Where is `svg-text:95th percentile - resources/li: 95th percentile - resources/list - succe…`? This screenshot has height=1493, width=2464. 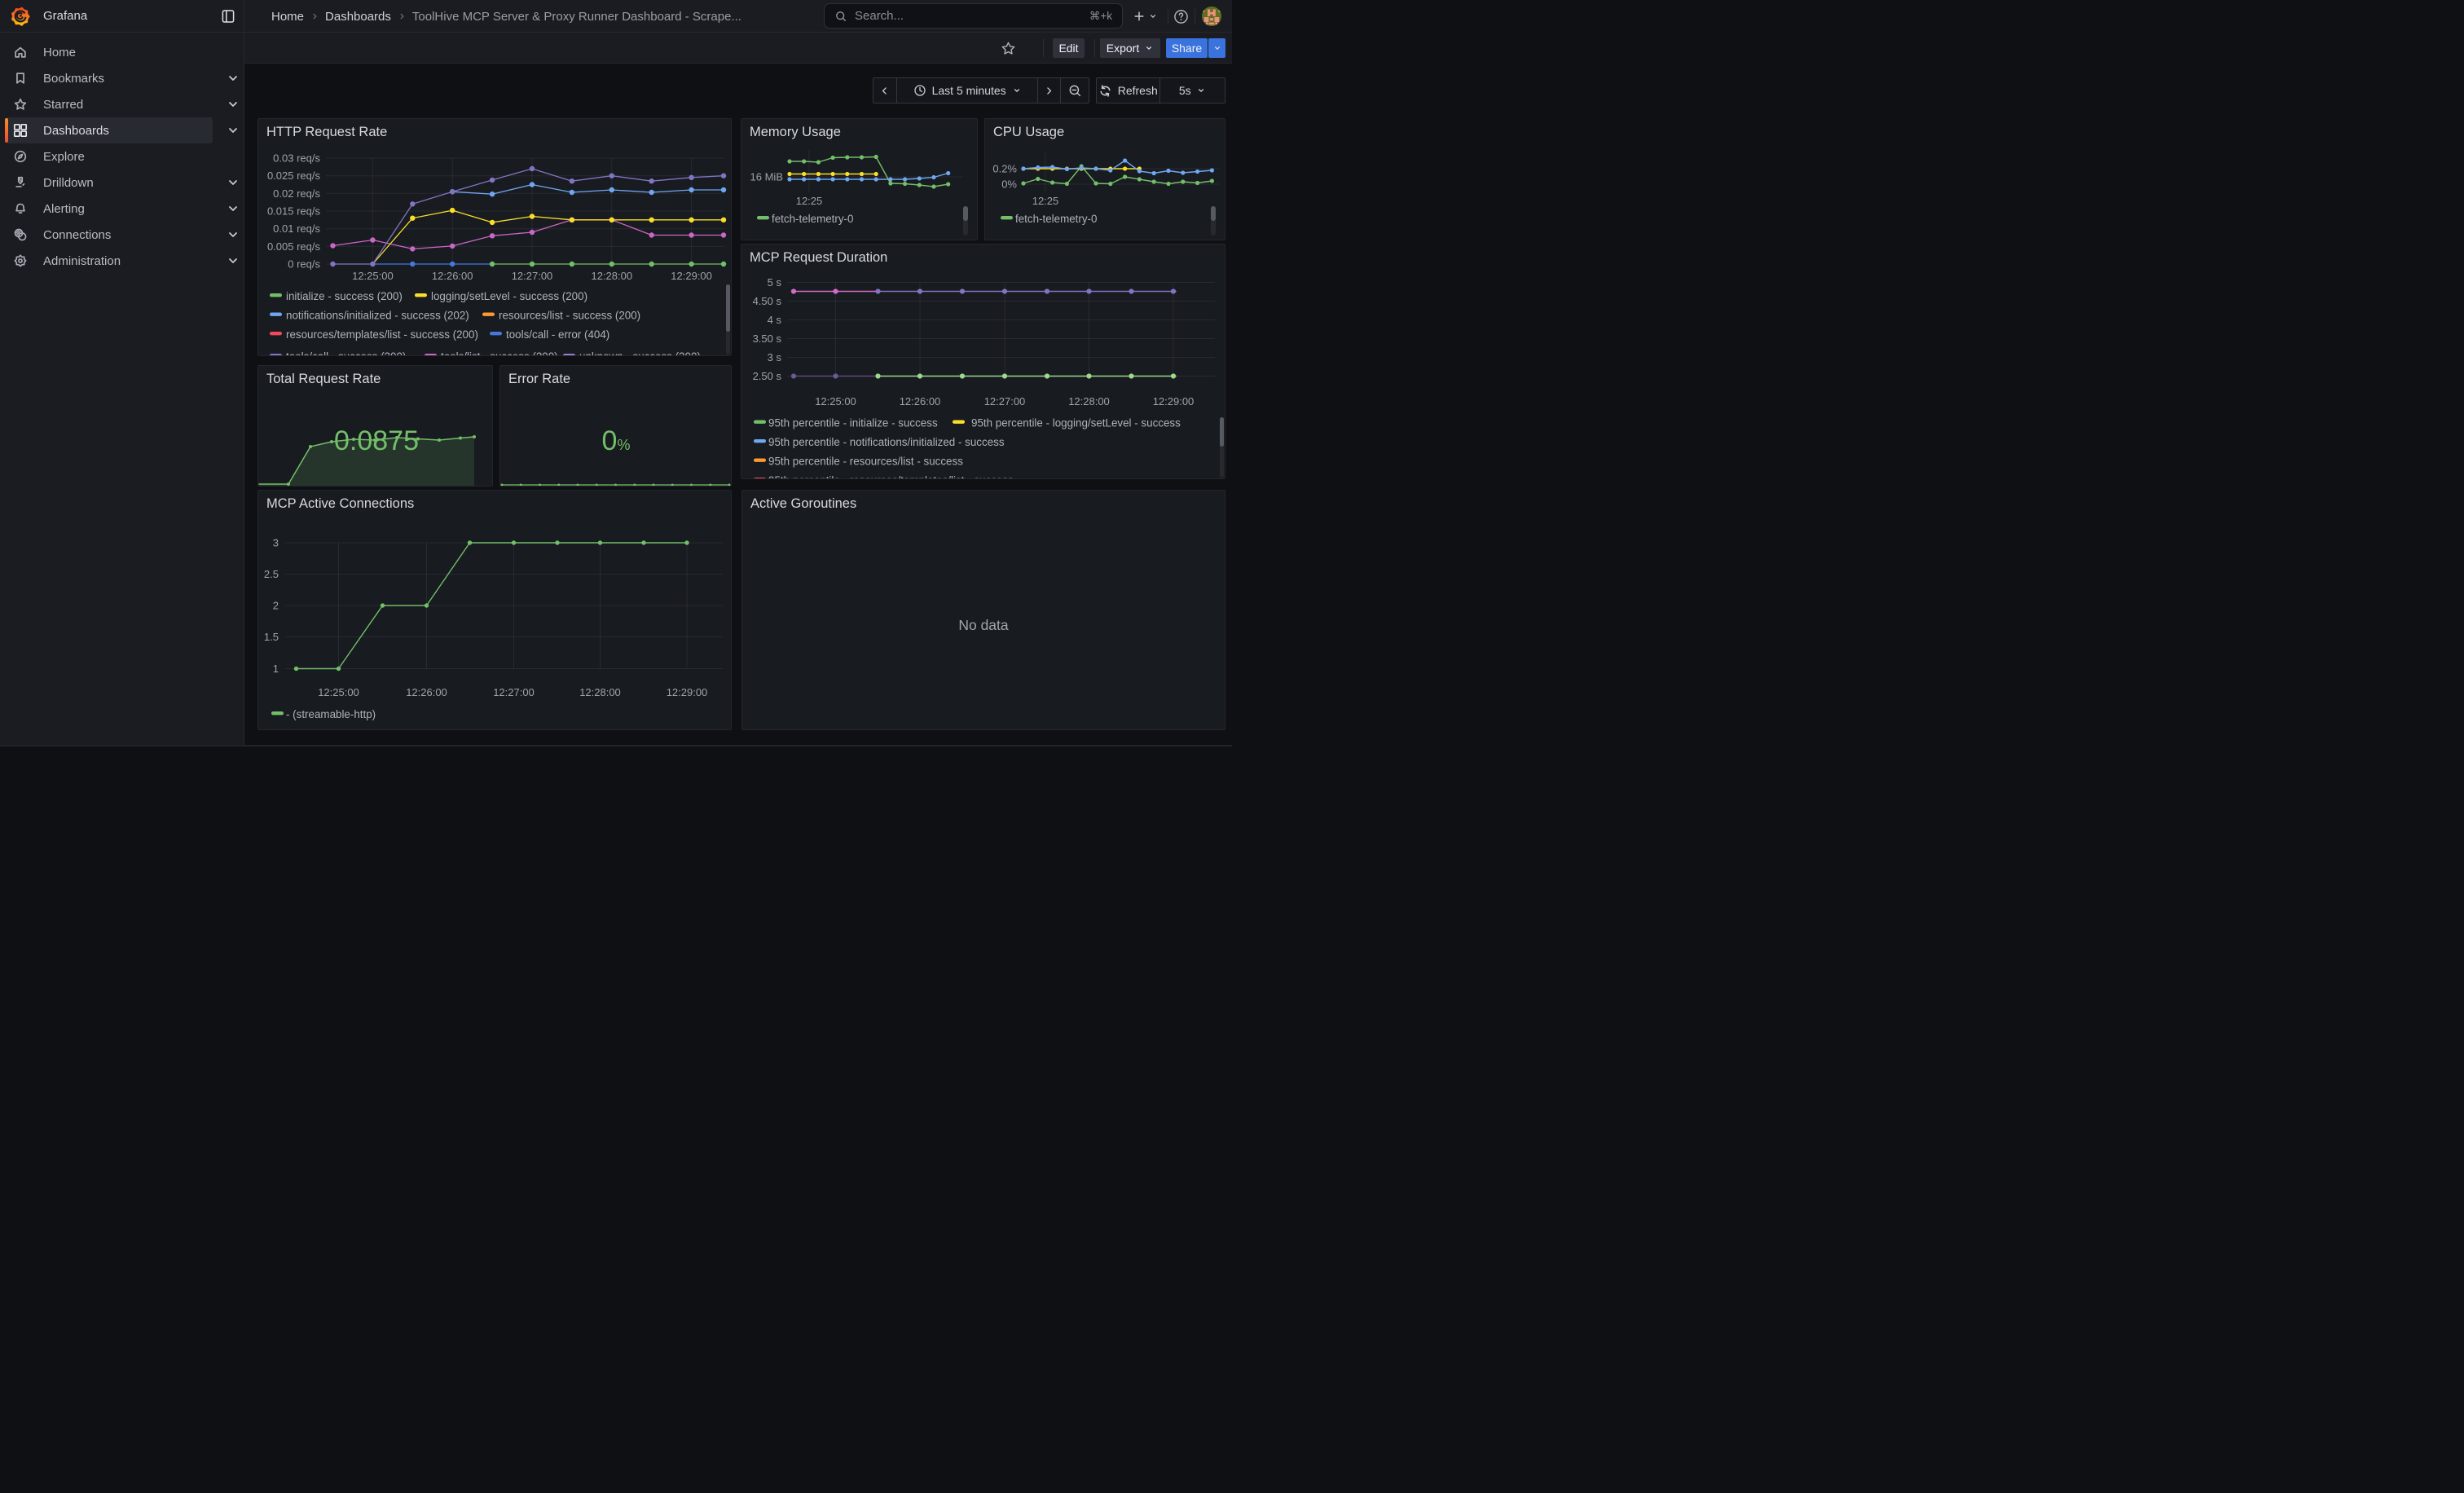 svg-text:95th percentile - resources/li: 95th percentile - resources/list - succe… is located at coordinates (865, 462).